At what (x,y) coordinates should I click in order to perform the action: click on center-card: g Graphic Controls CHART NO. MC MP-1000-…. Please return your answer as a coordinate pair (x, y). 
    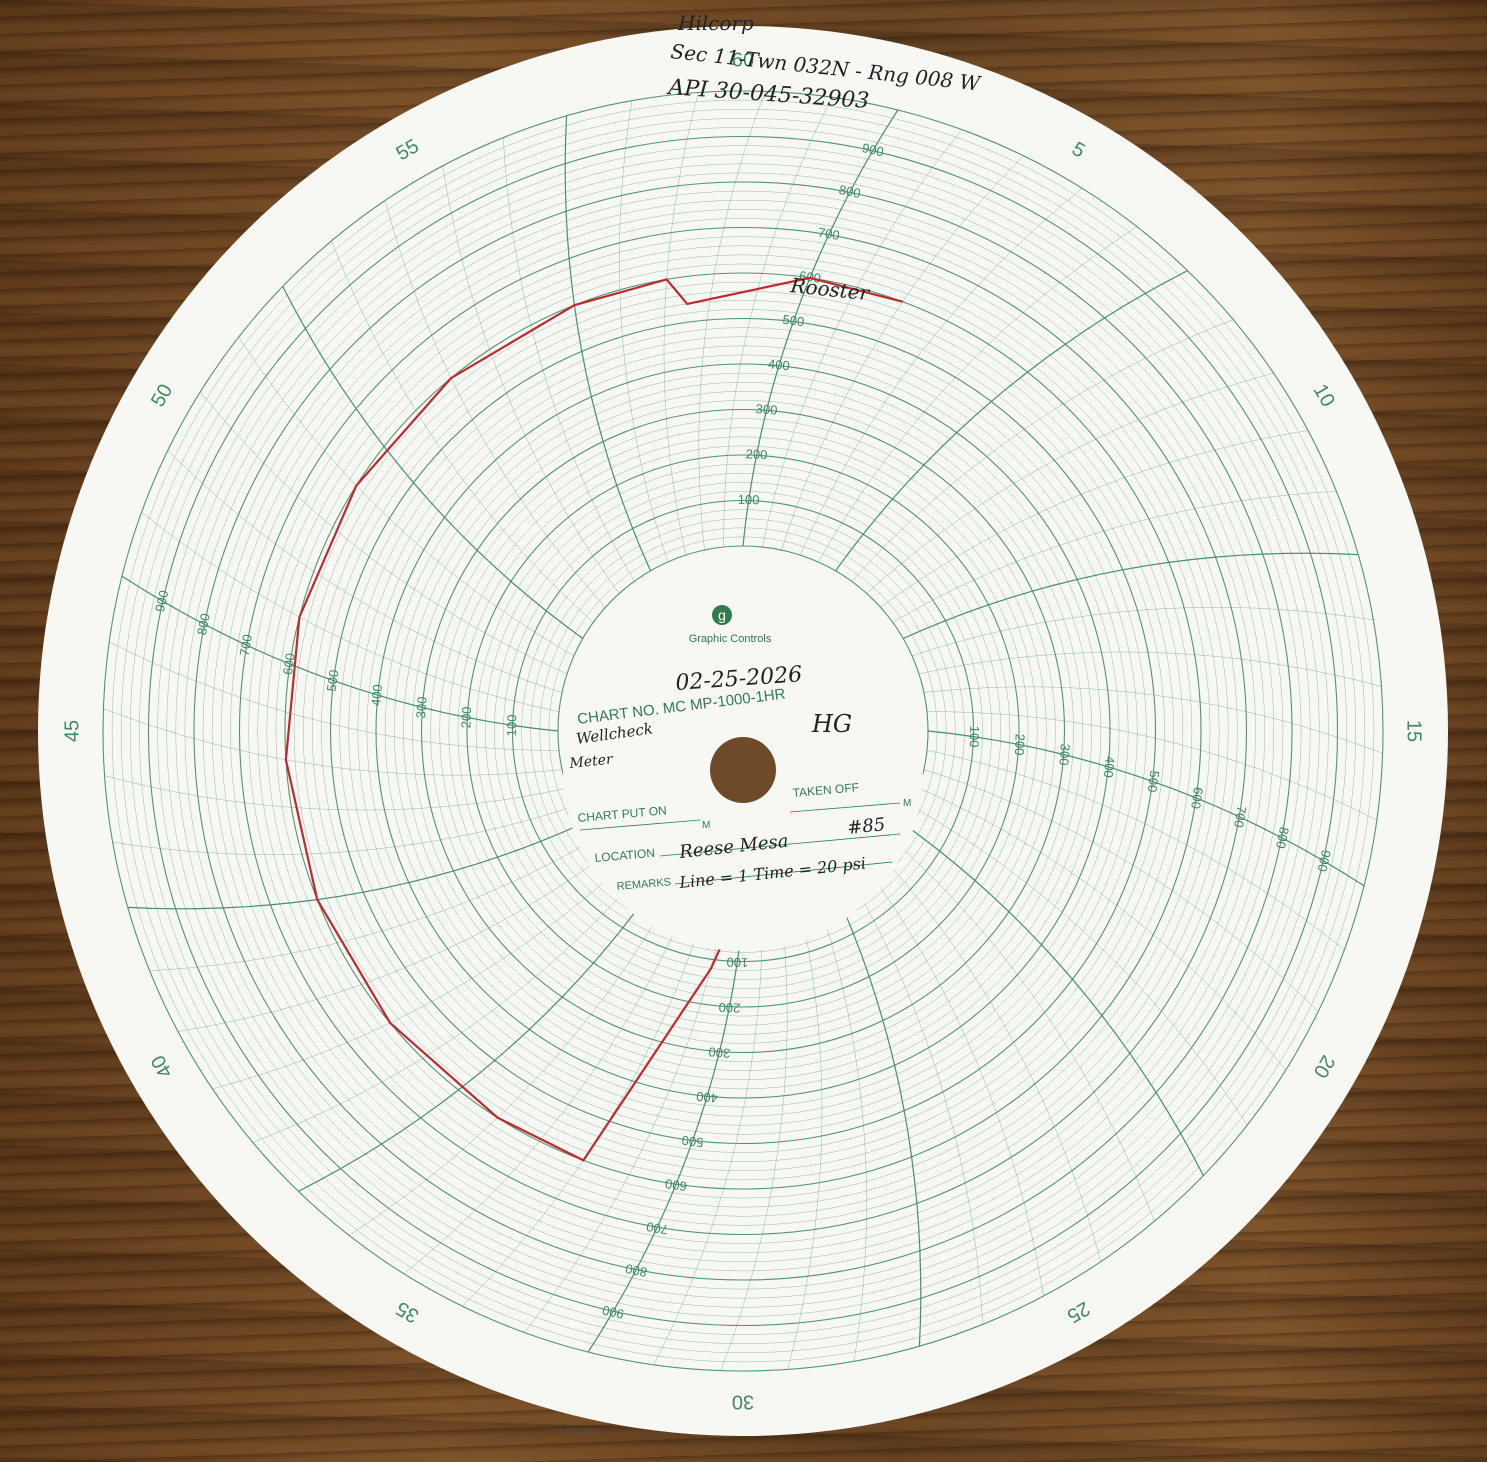
    Looking at the image, I should click on (743, 771).